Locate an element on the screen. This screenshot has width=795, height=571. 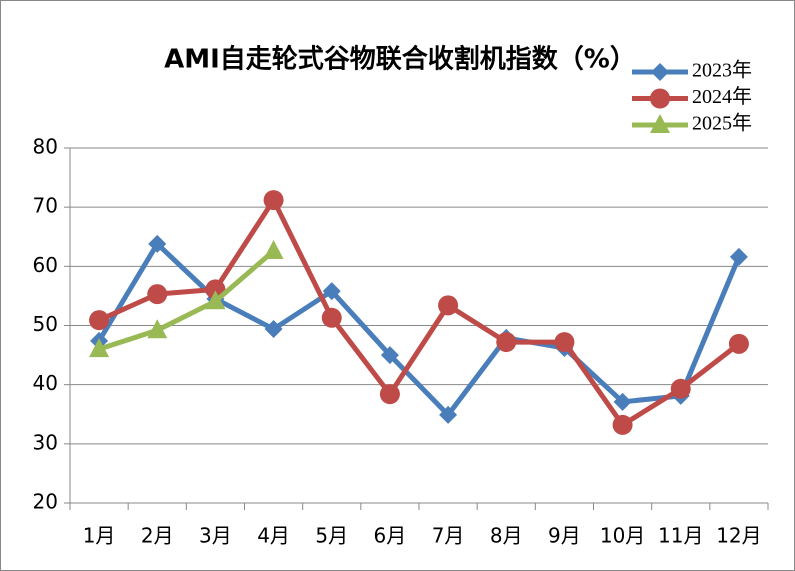
legend-label: 2024年 is located at coordinates (722, 96).